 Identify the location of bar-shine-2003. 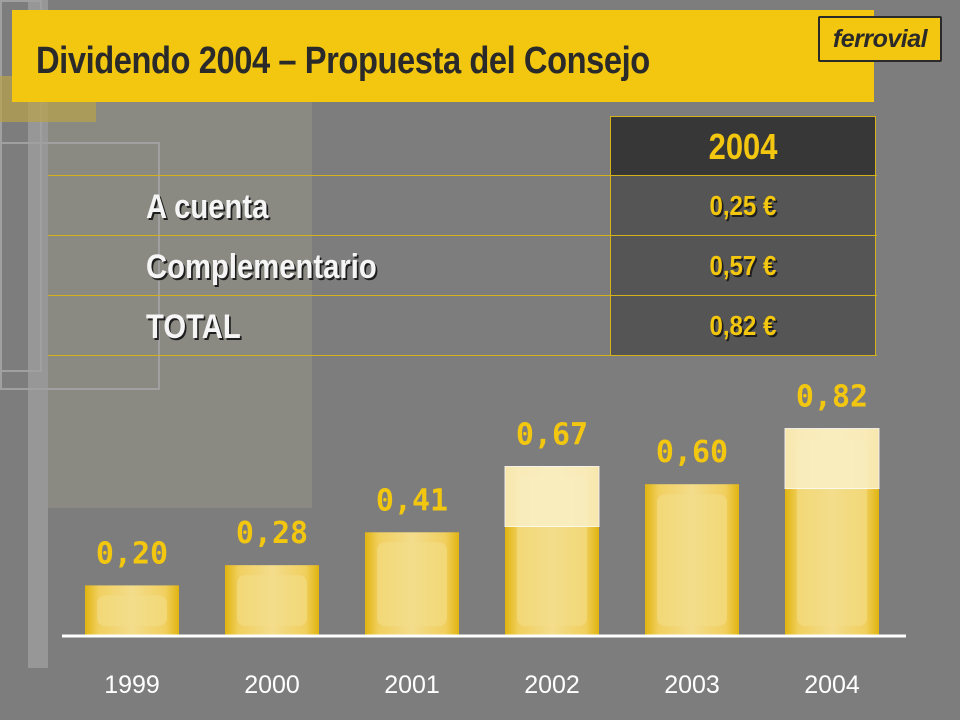
(692, 560).